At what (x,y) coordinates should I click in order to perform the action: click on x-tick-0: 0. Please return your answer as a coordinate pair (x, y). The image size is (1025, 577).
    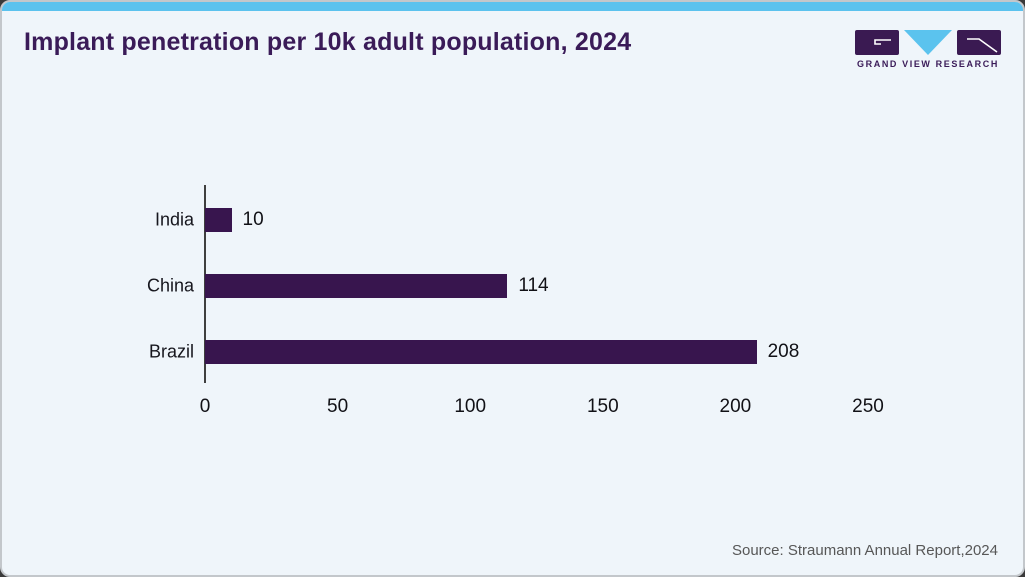
    Looking at the image, I should click on (205, 406).